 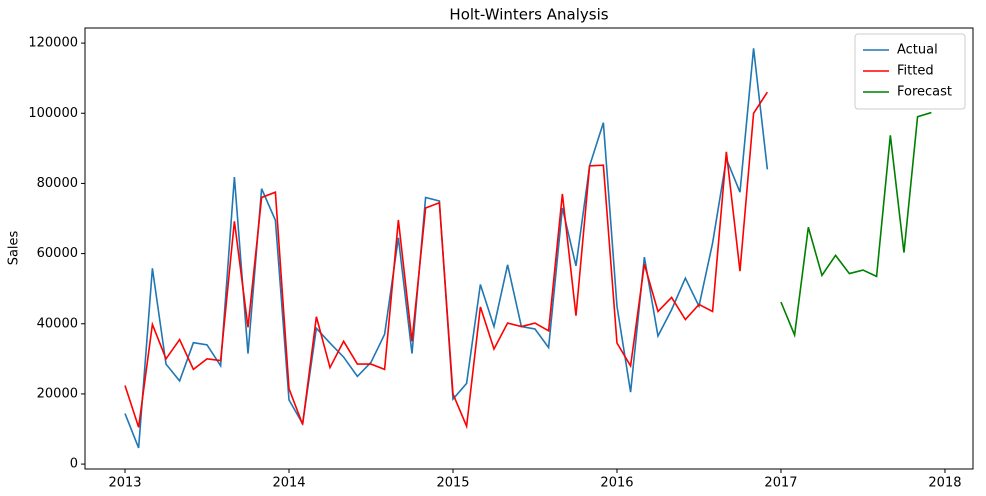 What do you see at coordinates (288, 483) in the screenshot?
I see `x-tick-label: 2014` at bounding box center [288, 483].